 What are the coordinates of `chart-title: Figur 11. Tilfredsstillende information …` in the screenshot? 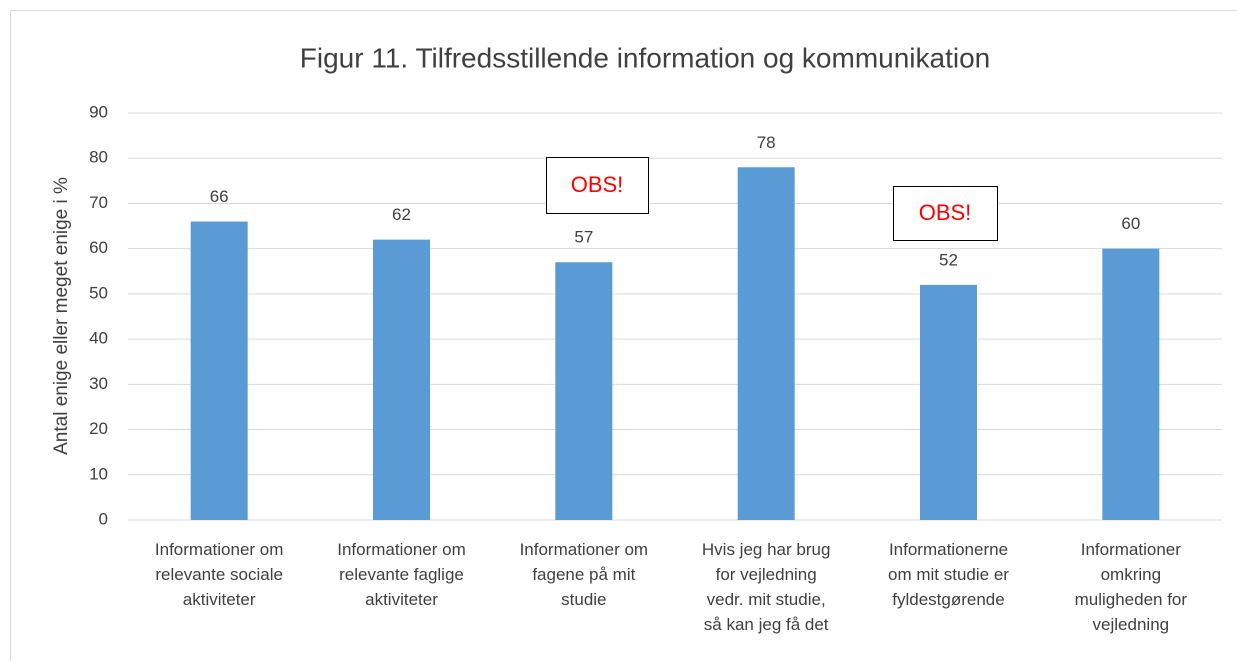 It's located at (645, 57).